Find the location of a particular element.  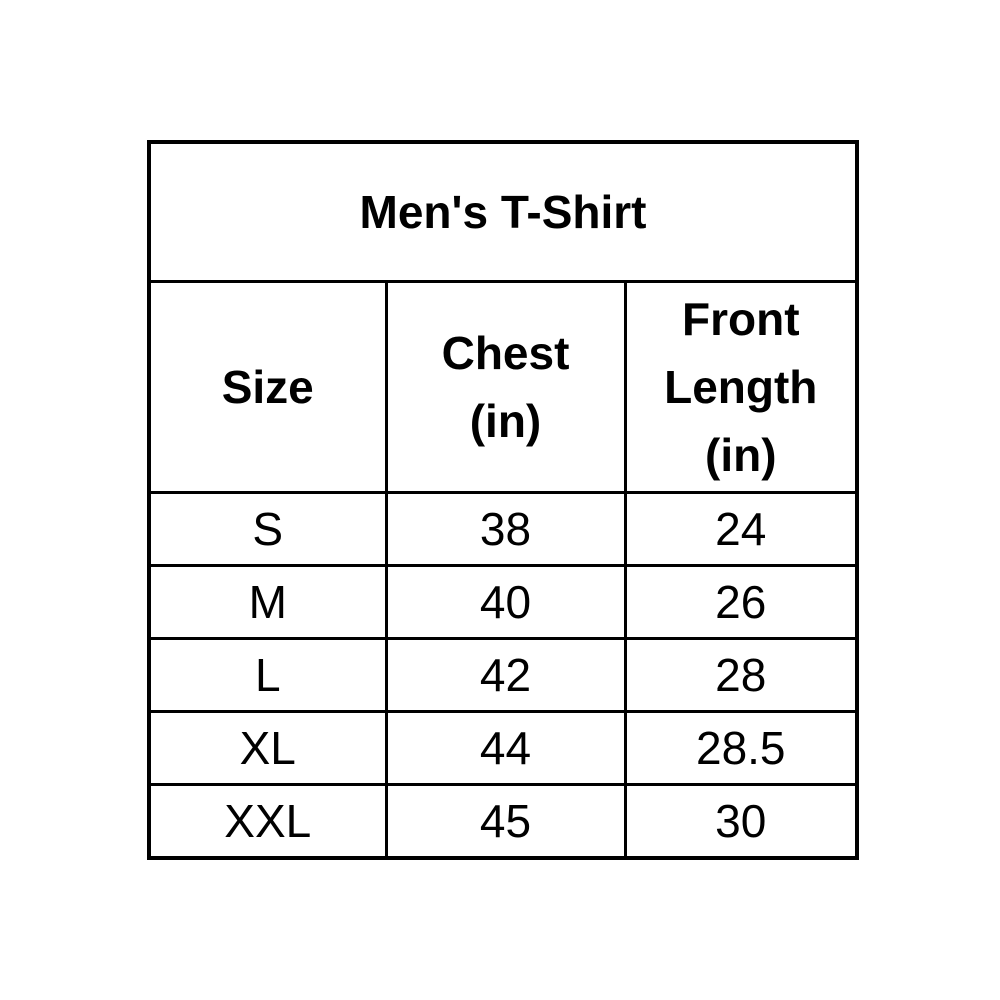

front-length-value: 28 is located at coordinates (741, 675).